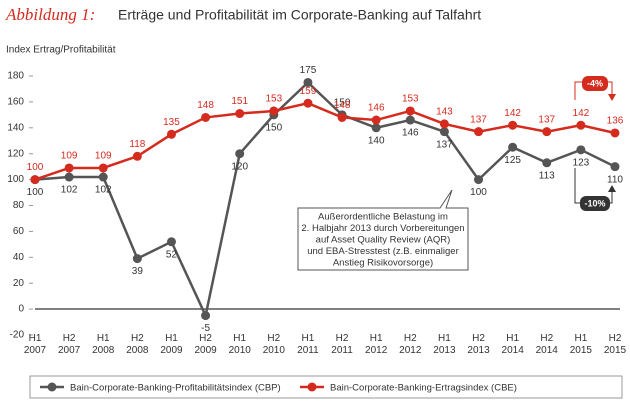  What do you see at coordinates (19, 283) in the screenshot?
I see `y-tick-label: 20` at bounding box center [19, 283].